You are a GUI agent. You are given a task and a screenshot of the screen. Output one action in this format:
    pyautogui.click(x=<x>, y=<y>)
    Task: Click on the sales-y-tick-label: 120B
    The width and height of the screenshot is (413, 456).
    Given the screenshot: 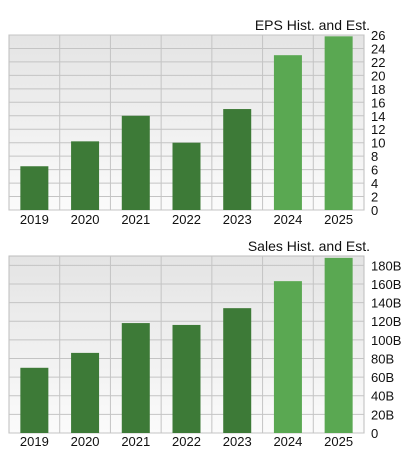 What is the action you would take?
    pyautogui.click(x=386, y=321)
    